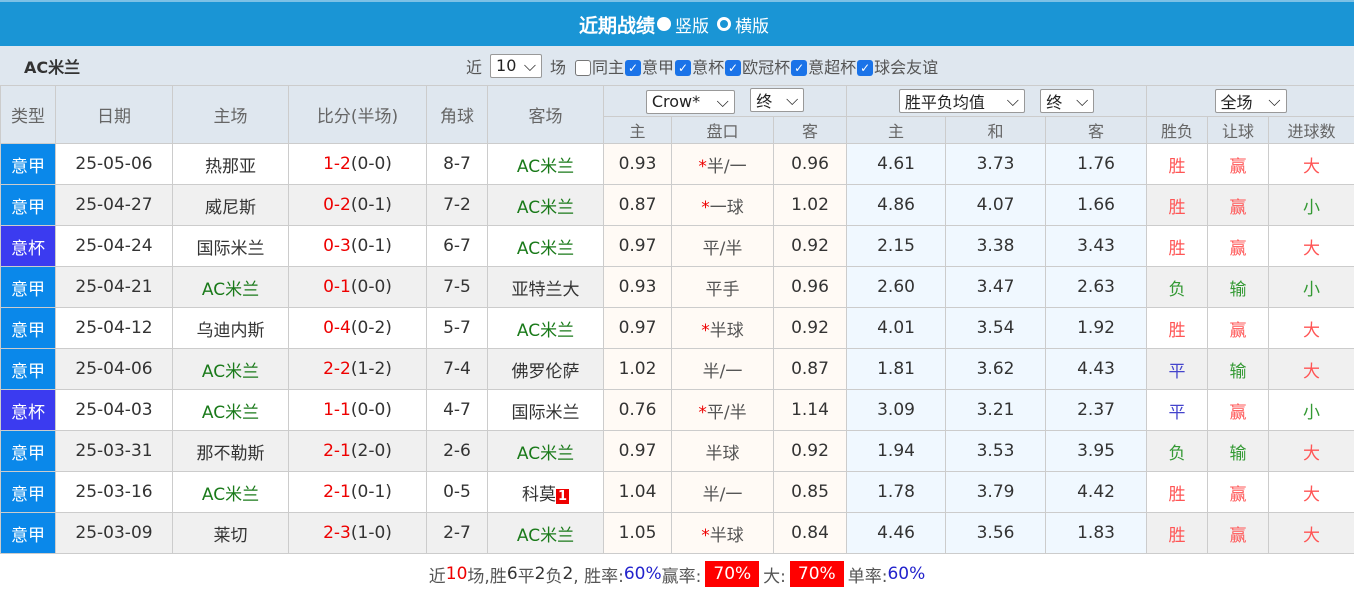 The width and height of the screenshot is (1354, 594). Describe the element at coordinates (608, 67) in the screenshot. I see `checkbox-label: 同主` at that location.